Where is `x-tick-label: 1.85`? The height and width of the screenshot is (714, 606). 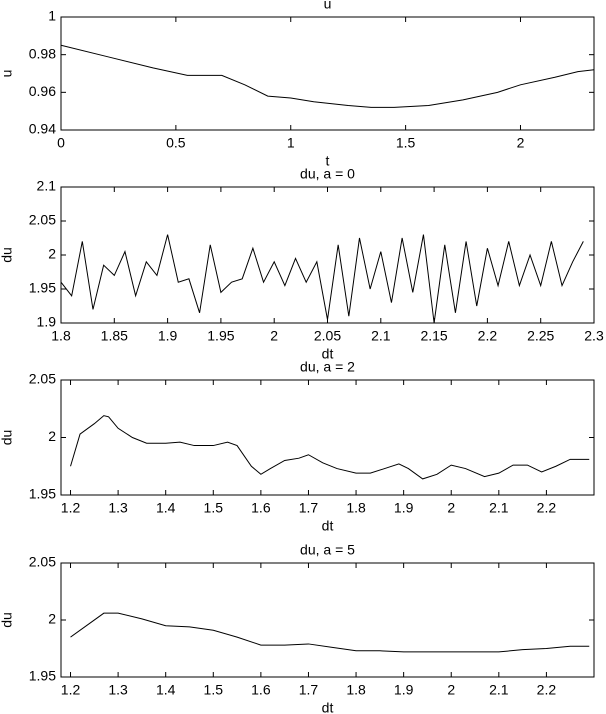
x-tick-label: 1.85 is located at coordinates (114, 336).